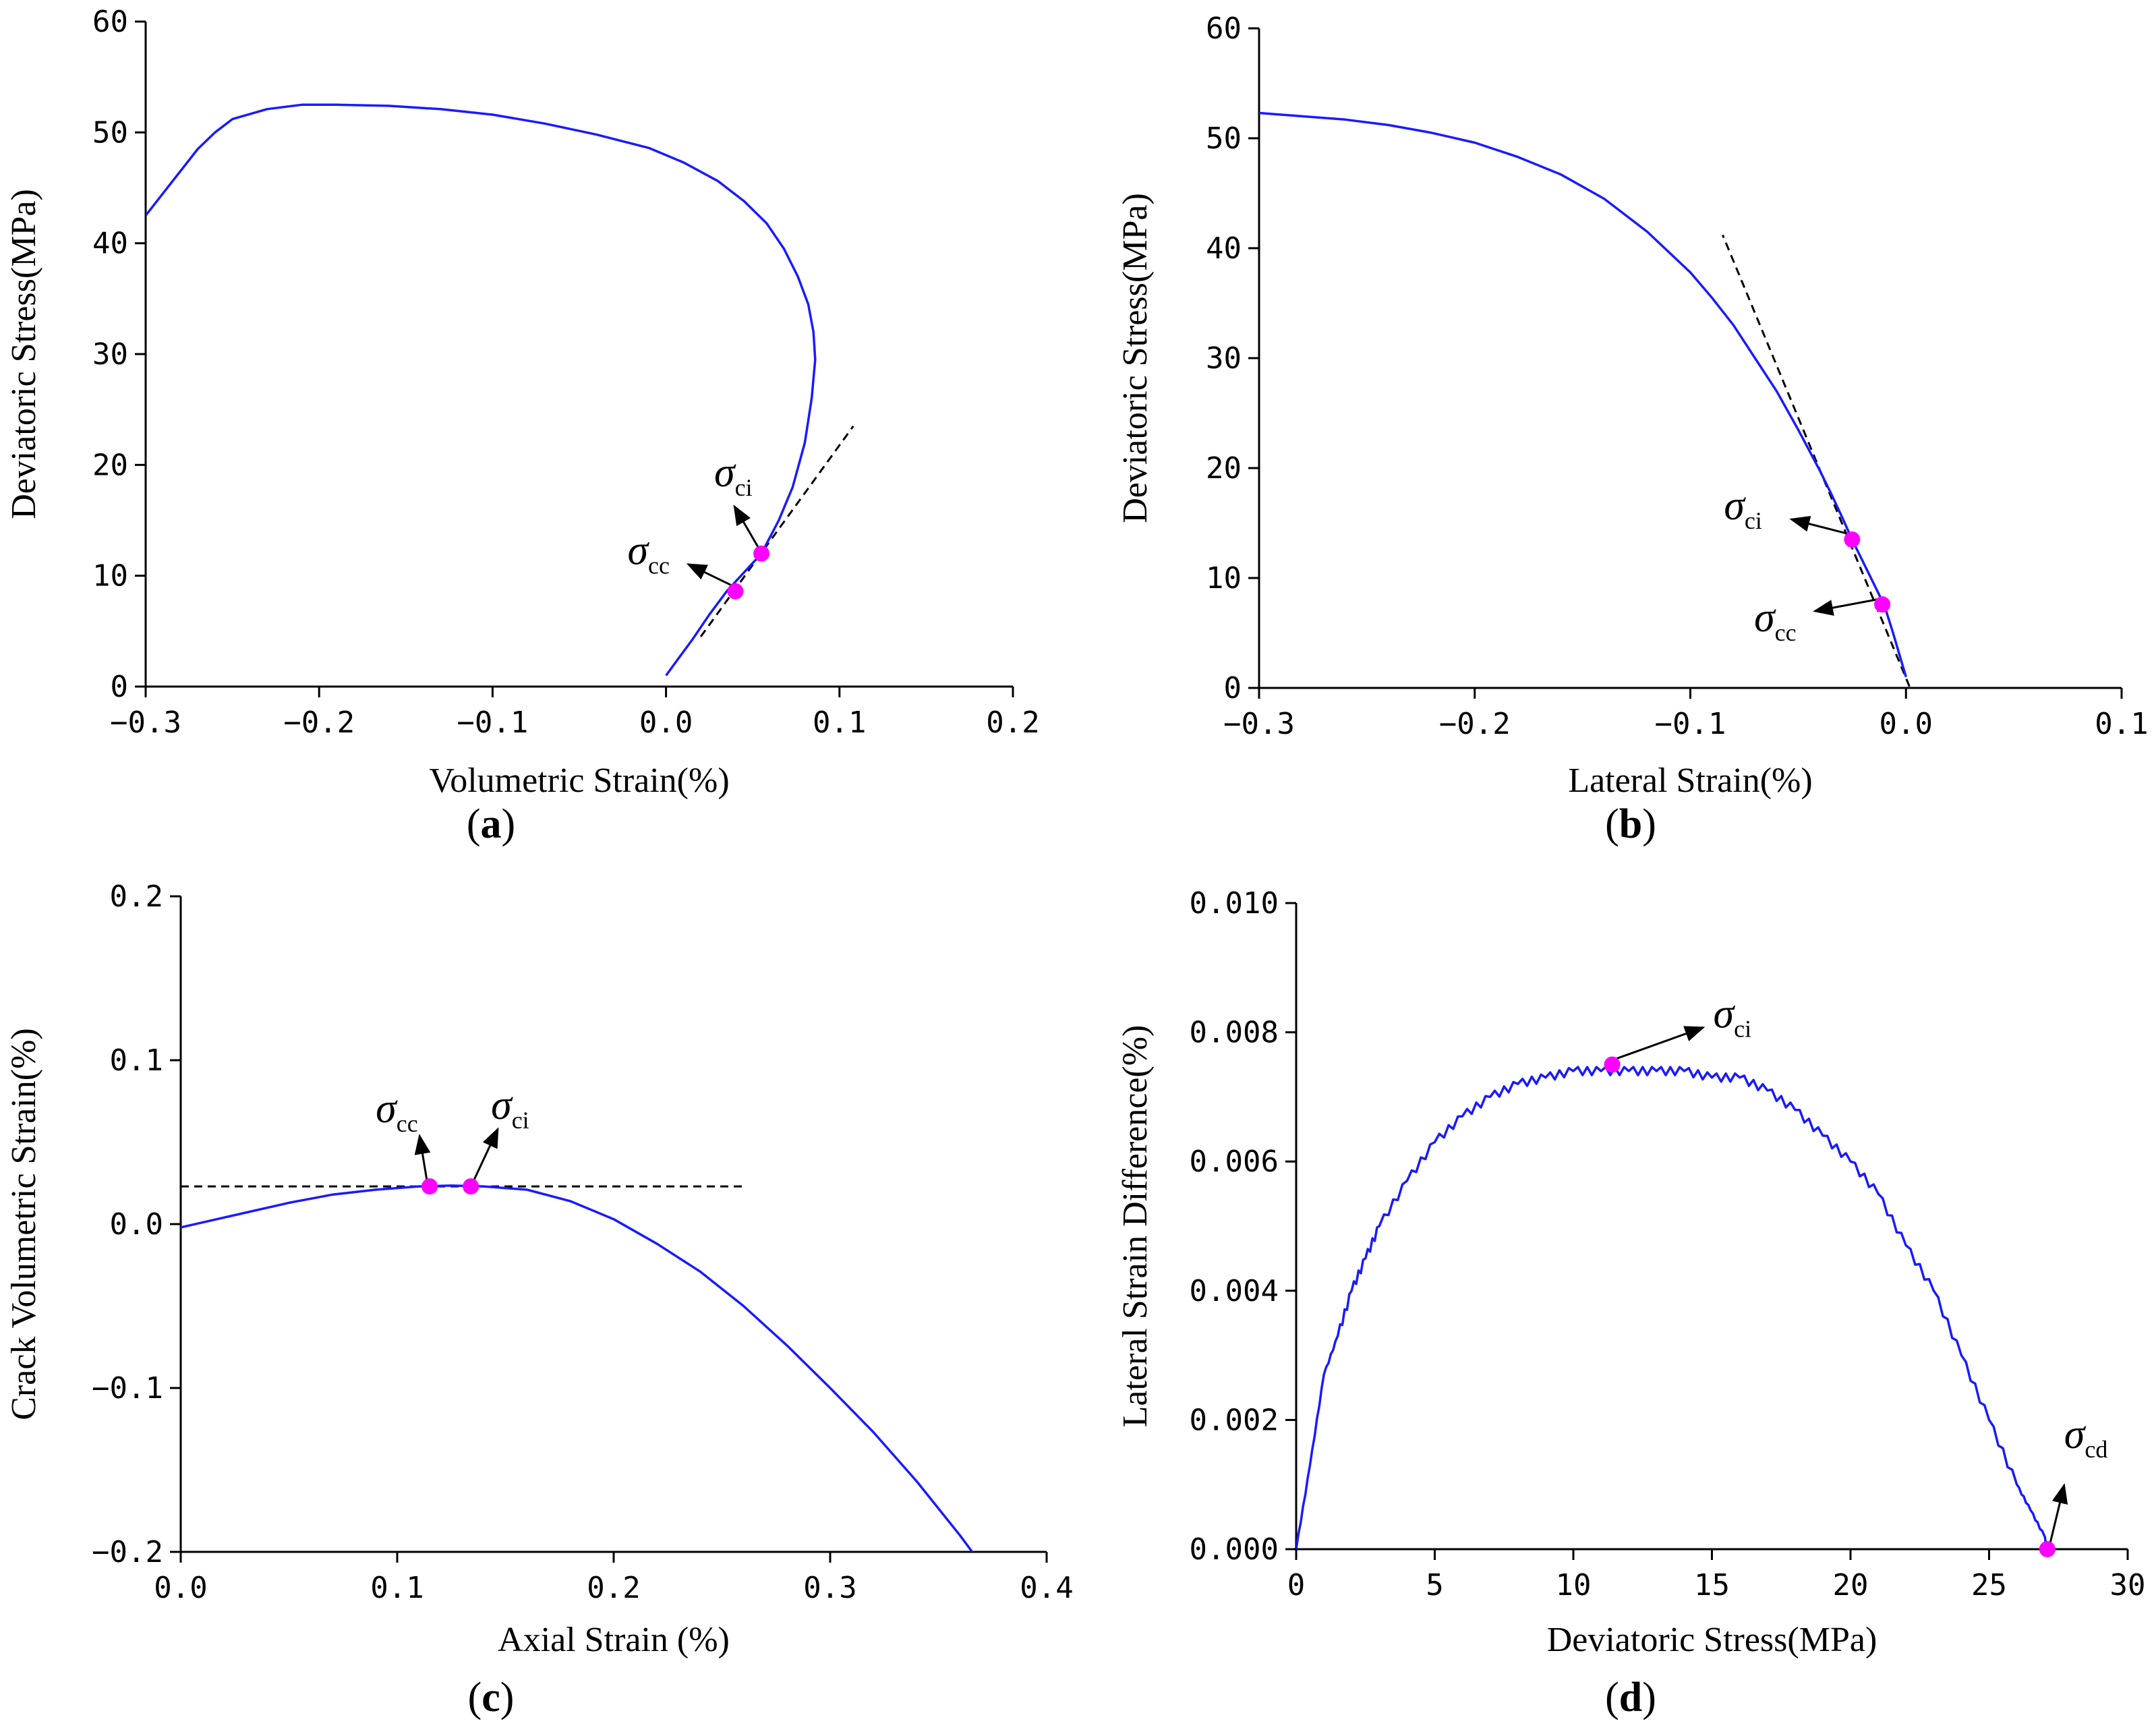 The image size is (2156, 1736). I want to click on marker-point-cd, so click(2047, 1549).